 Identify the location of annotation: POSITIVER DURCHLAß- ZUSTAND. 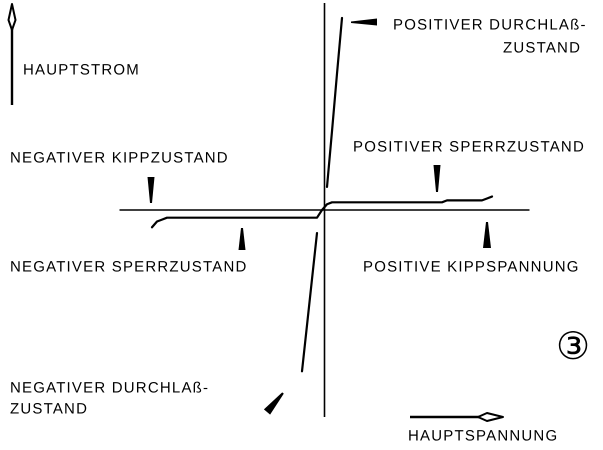
(490, 36).